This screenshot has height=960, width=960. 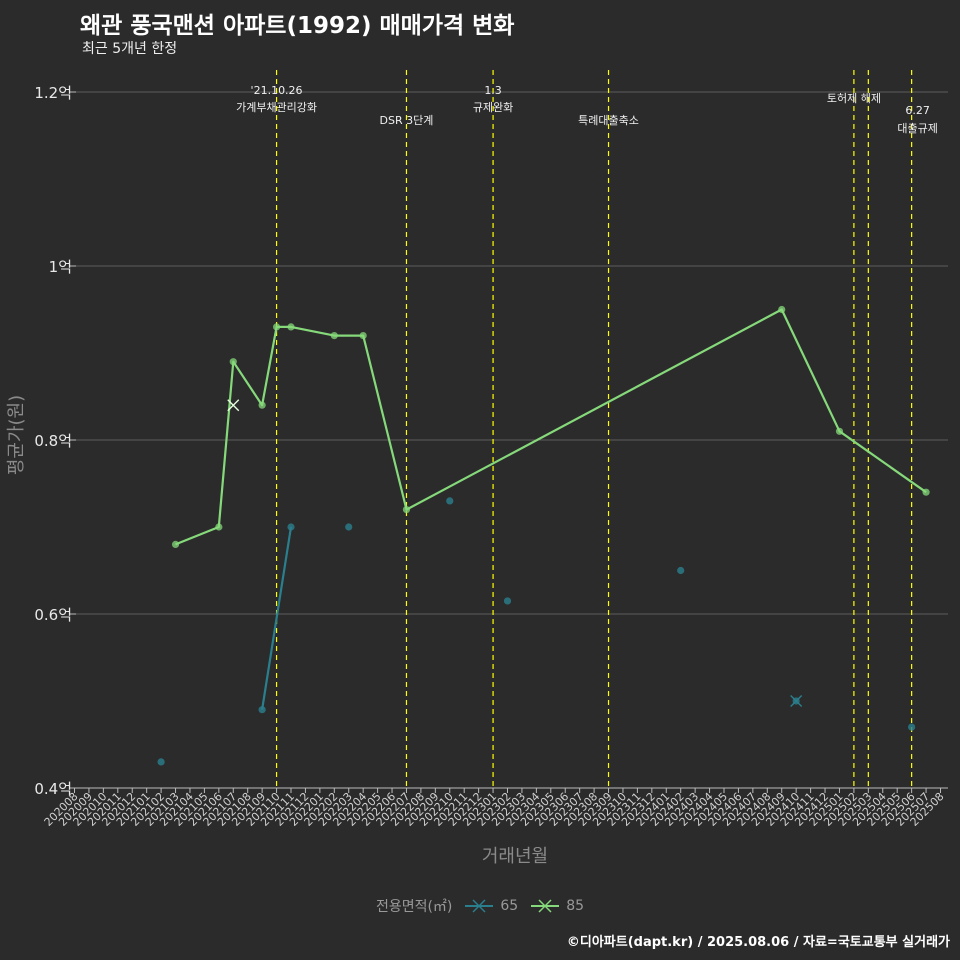 What do you see at coordinates (493, 90) in the screenshot?
I see `event-label: 1.3` at bounding box center [493, 90].